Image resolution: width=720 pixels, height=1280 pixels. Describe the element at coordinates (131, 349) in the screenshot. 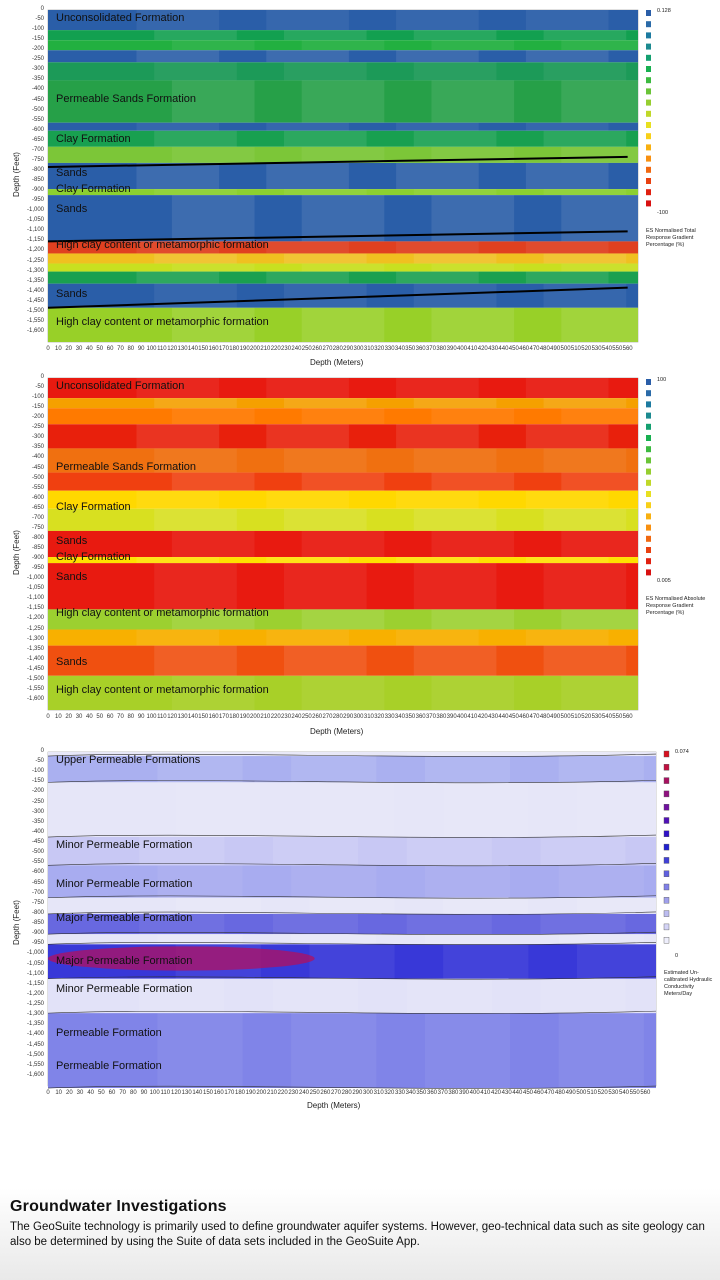

I see `x-tick-label: 80` at that location.